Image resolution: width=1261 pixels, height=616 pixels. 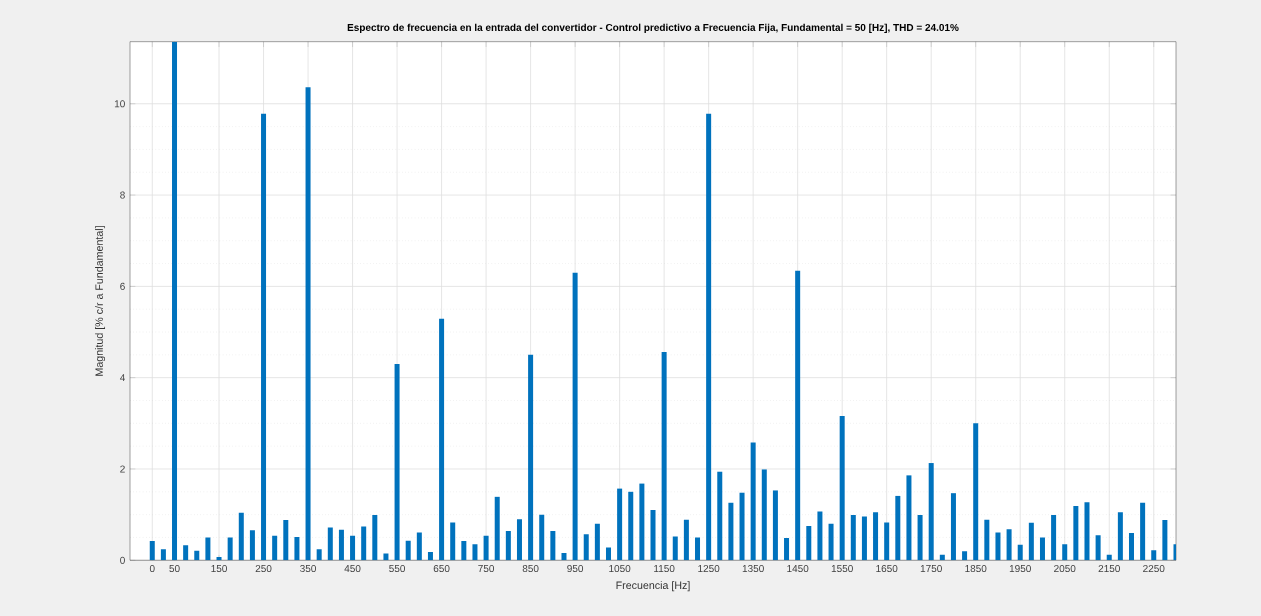 What do you see at coordinates (100, 301) in the screenshot?
I see `y-axis-title: Magnitud [% c/r a Fundamental]` at bounding box center [100, 301].